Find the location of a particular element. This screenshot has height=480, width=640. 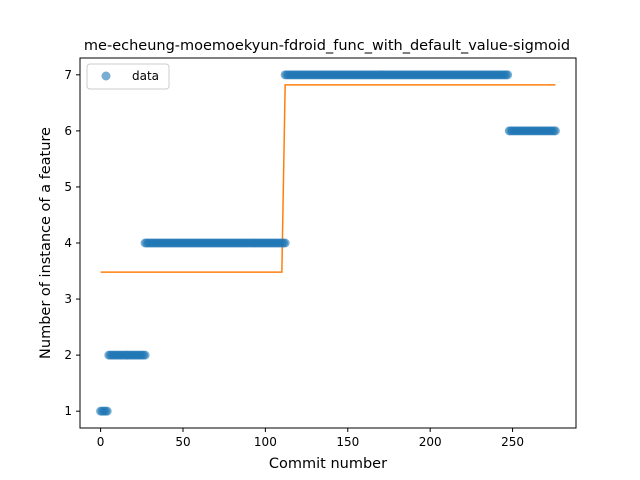

y-axis-ticks: 1 2 3 4 5 6 7 is located at coordinates (72, 243).